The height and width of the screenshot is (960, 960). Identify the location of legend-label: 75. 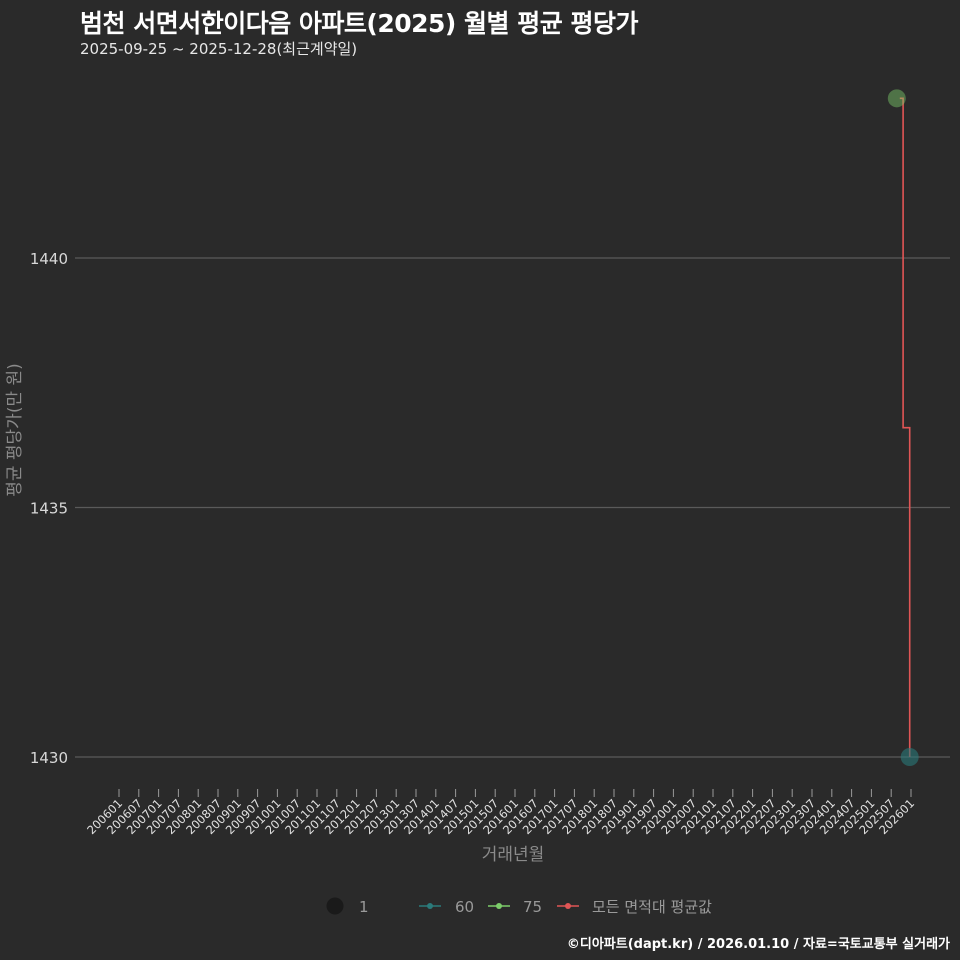
(532, 907).